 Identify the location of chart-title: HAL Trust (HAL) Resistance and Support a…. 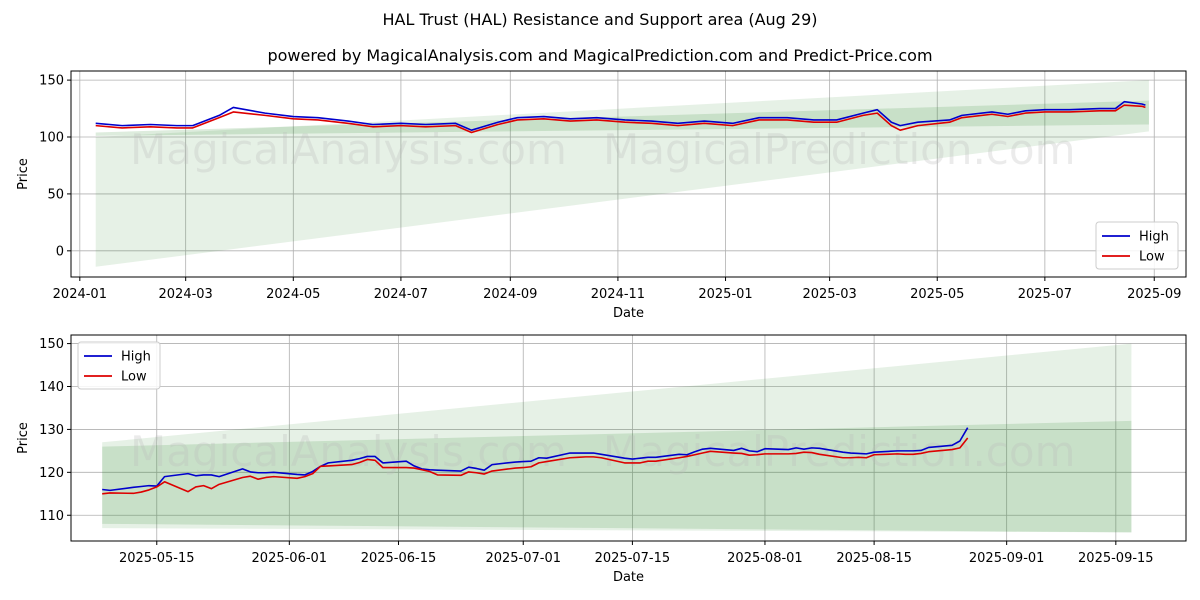
(600, 19).